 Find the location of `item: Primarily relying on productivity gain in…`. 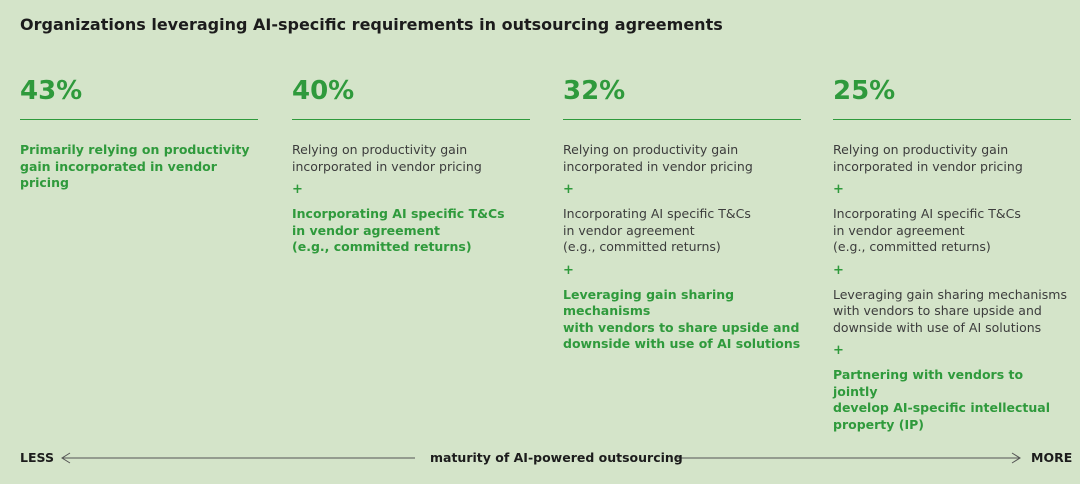

item: Primarily relying on productivity gain in… is located at coordinates (139, 167).